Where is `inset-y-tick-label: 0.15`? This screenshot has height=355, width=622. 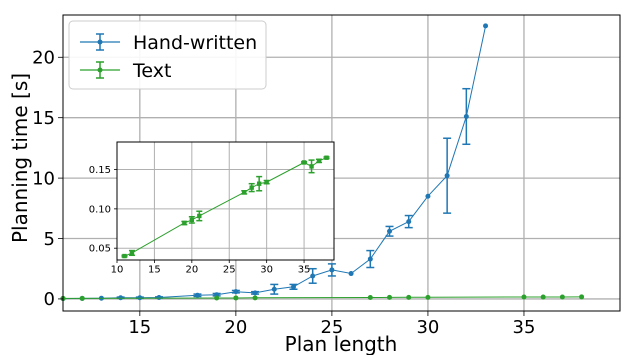
inset-y-tick-label: 0.15 is located at coordinates (100, 170).